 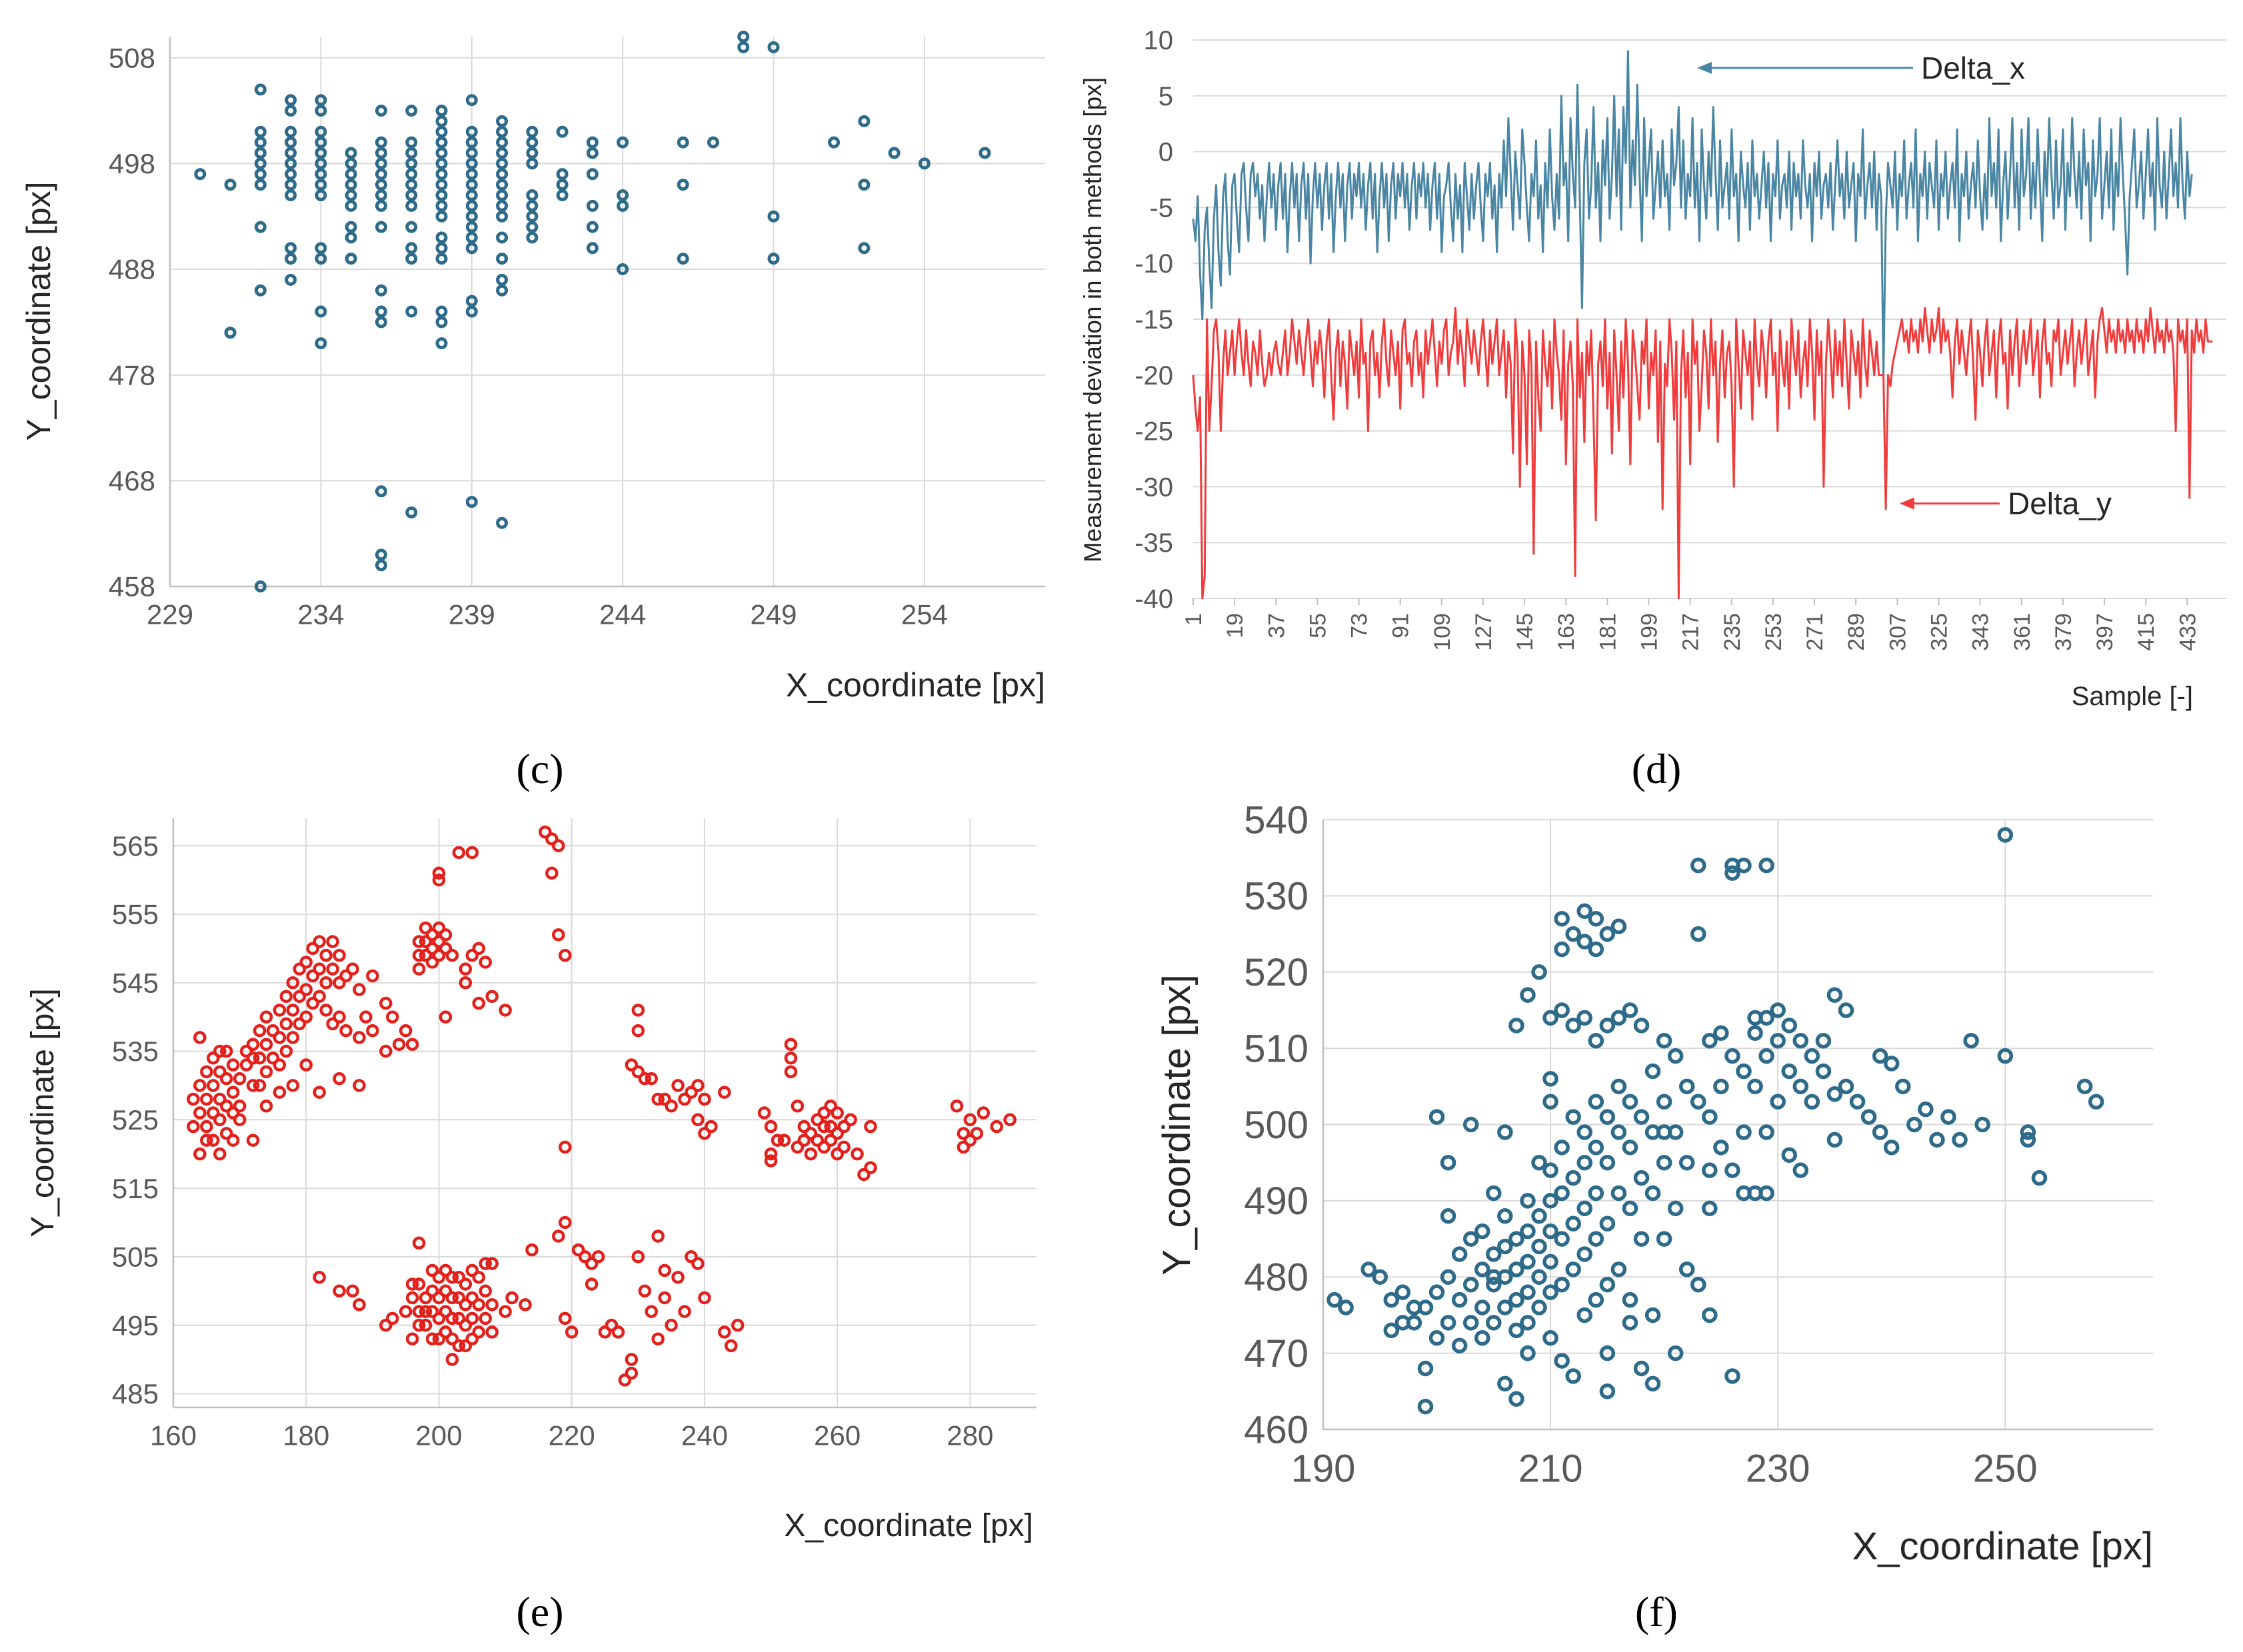 What do you see at coordinates (2002, 1546) in the screenshot?
I see `x-axis-label: X_coordinate [px]` at bounding box center [2002, 1546].